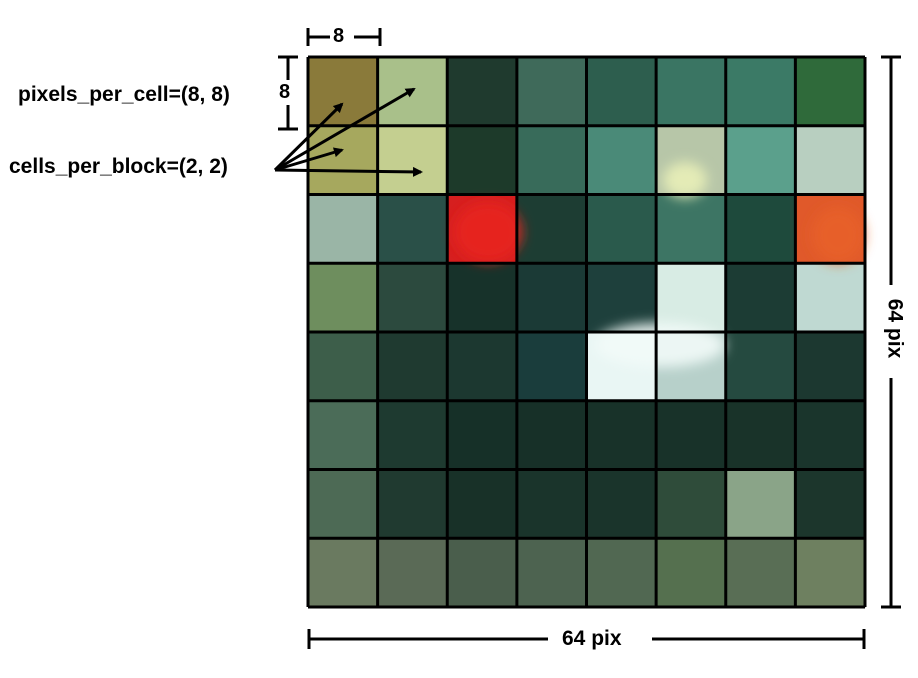 The height and width of the screenshot is (678, 918). Describe the element at coordinates (660, 345) in the screenshot. I see `license-plate-glow` at that location.